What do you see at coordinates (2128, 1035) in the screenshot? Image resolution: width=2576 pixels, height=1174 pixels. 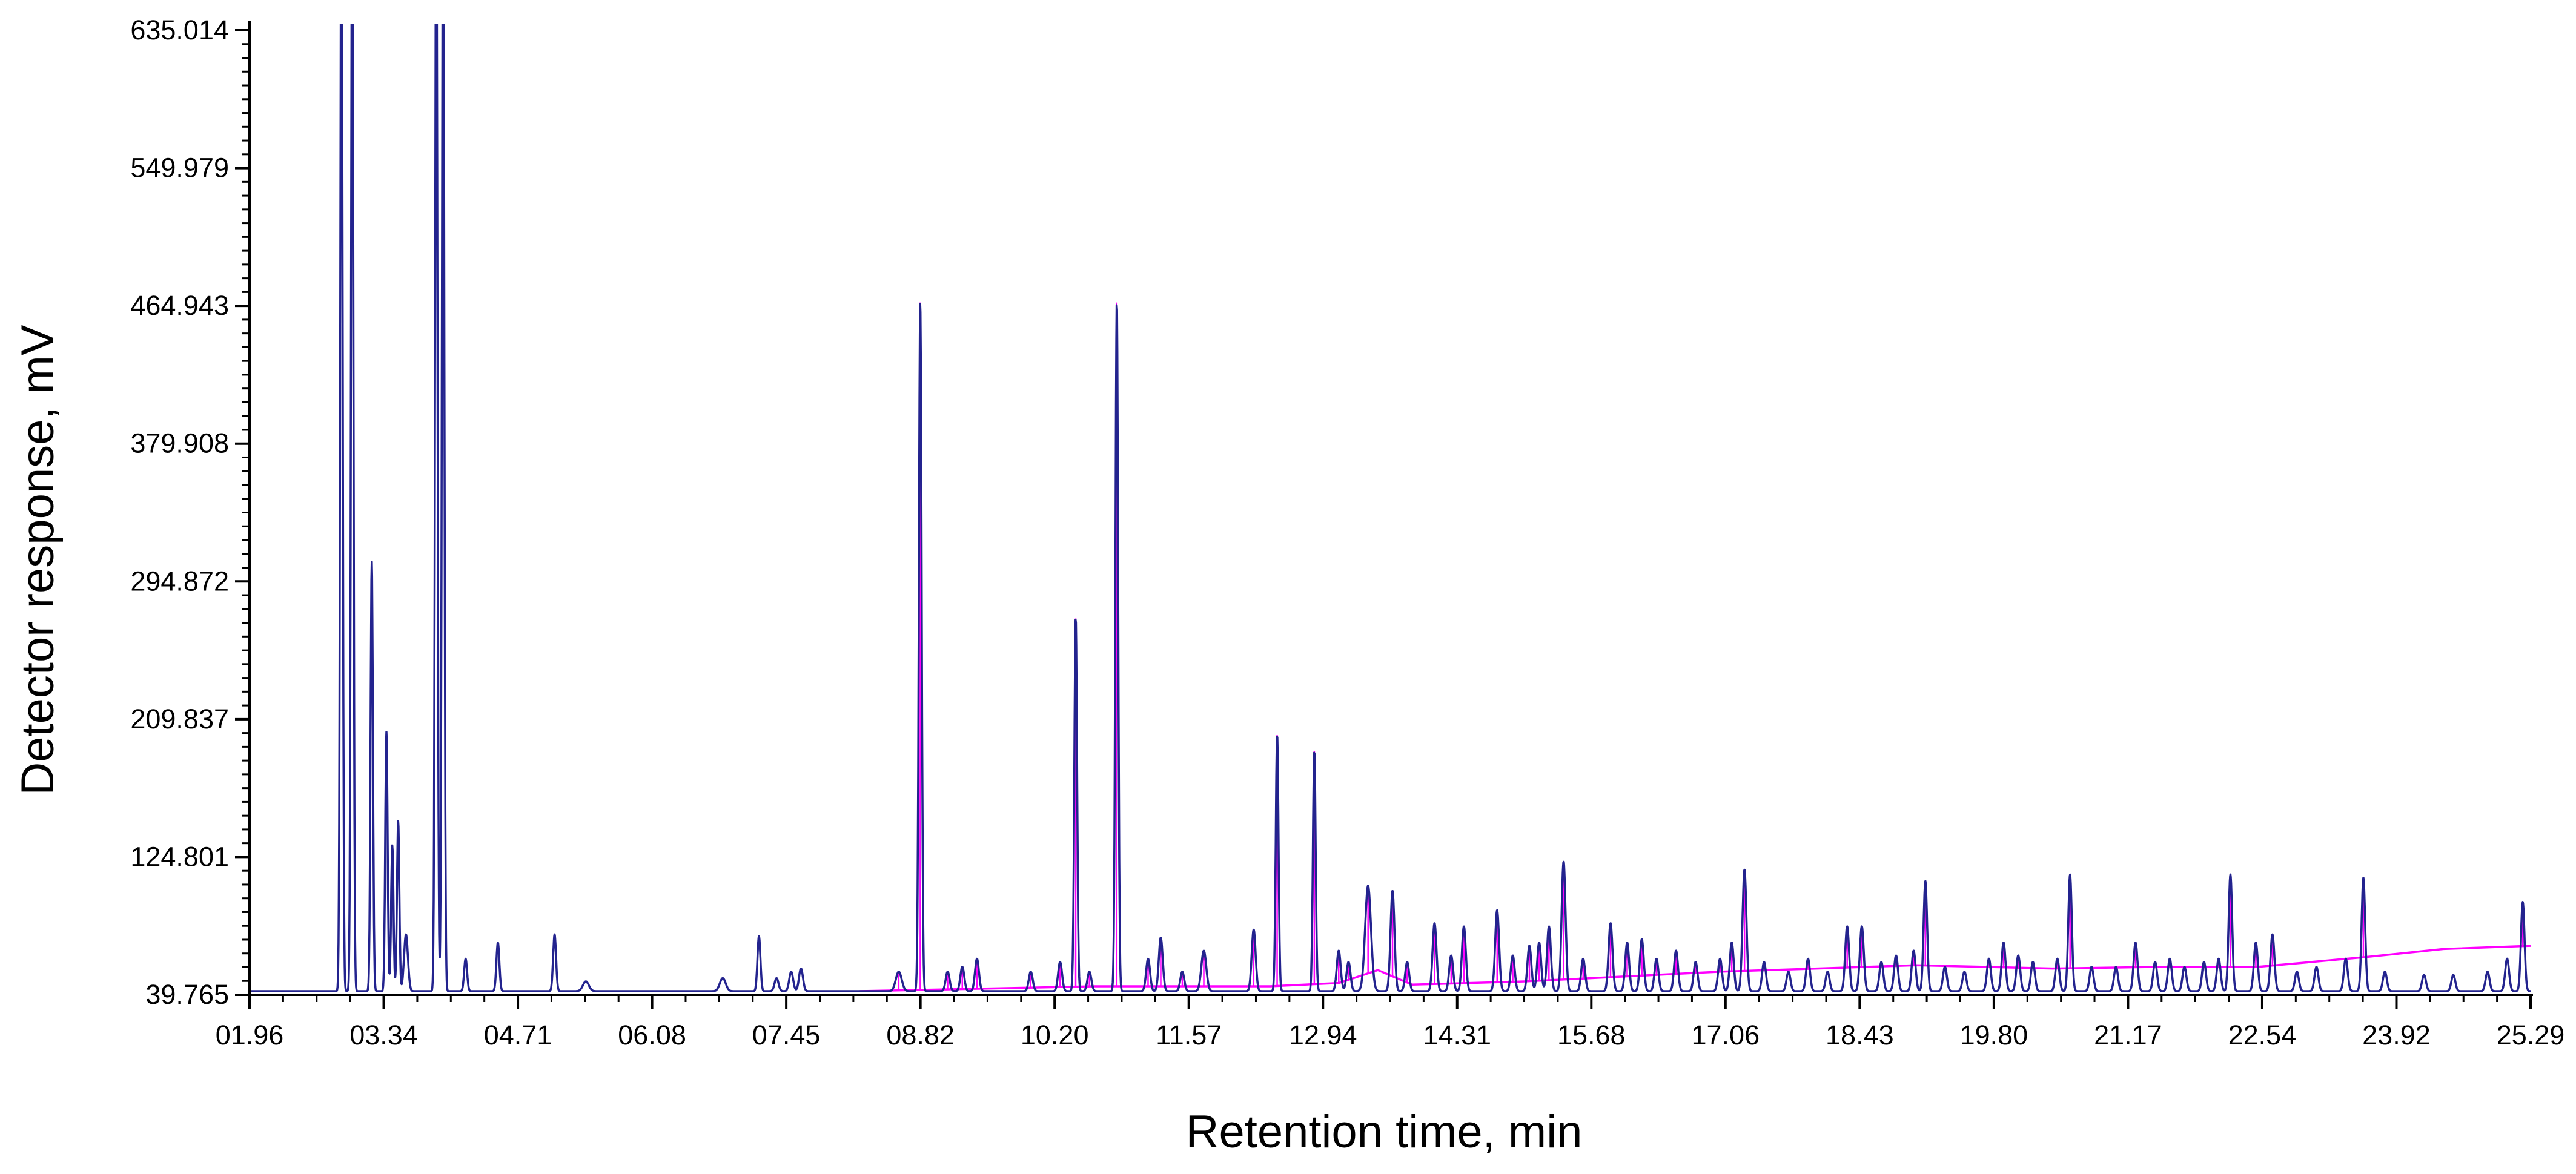 I see `x-tick-label: 21.17` at bounding box center [2128, 1035].